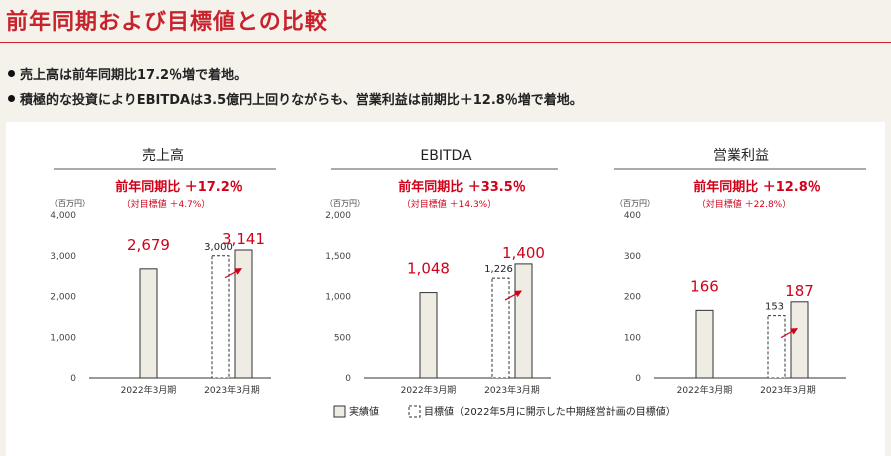 This screenshot has width=891, height=456. I want to click on data-label-actual-2023: 3,141, so click(243, 239).